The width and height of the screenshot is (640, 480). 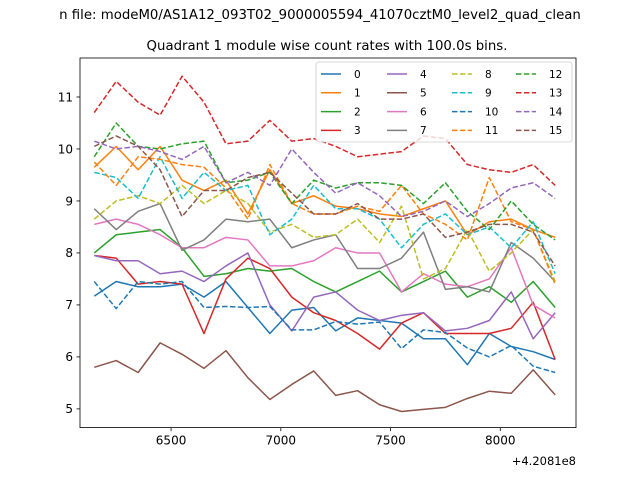 I want to click on legend-label-4: 4, so click(x=423, y=75).